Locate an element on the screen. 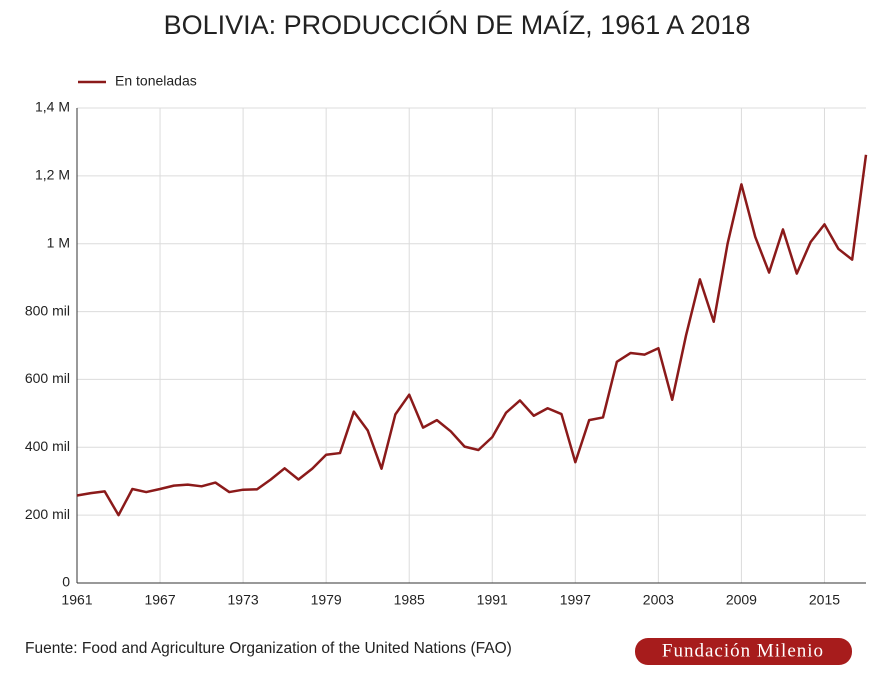 The width and height of the screenshot is (895, 680). x-tick-label: 2009 is located at coordinates (741, 600).